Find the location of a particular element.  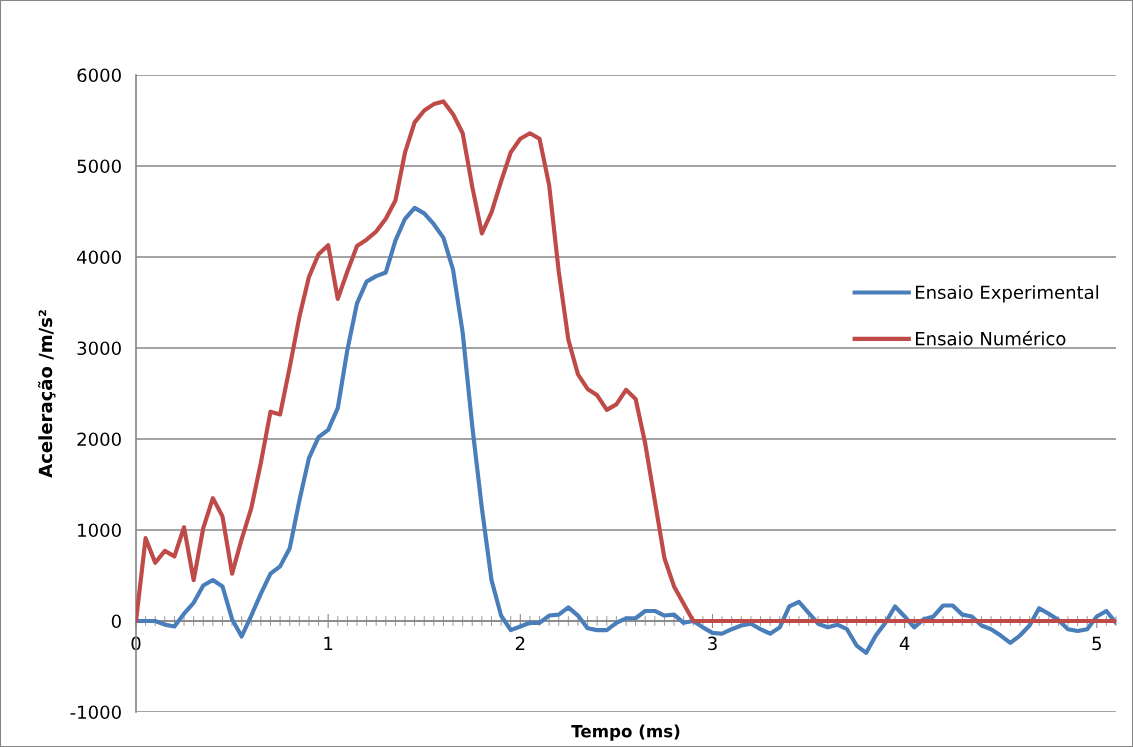

legend-label: Ensaio Numérico is located at coordinates (990, 338).